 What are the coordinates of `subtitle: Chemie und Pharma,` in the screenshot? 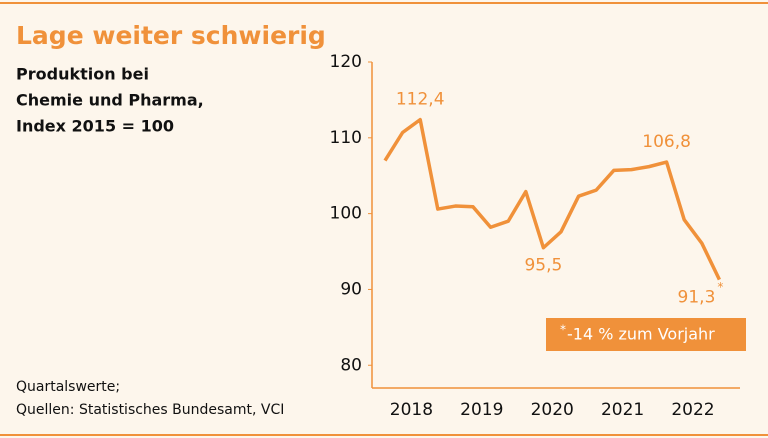 It's located at (110, 100).